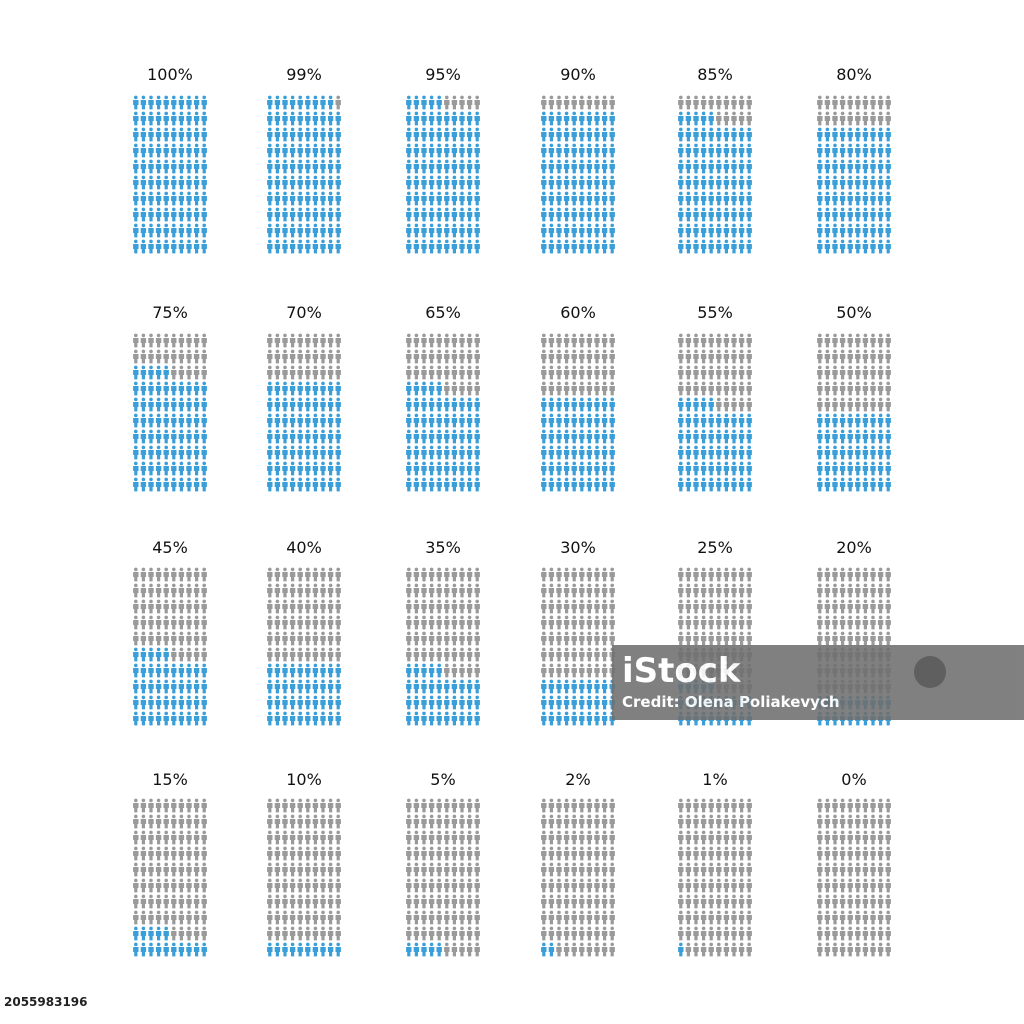 The width and height of the screenshot is (1024, 1024). I want to click on panel-label: 45%, so click(170, 547).